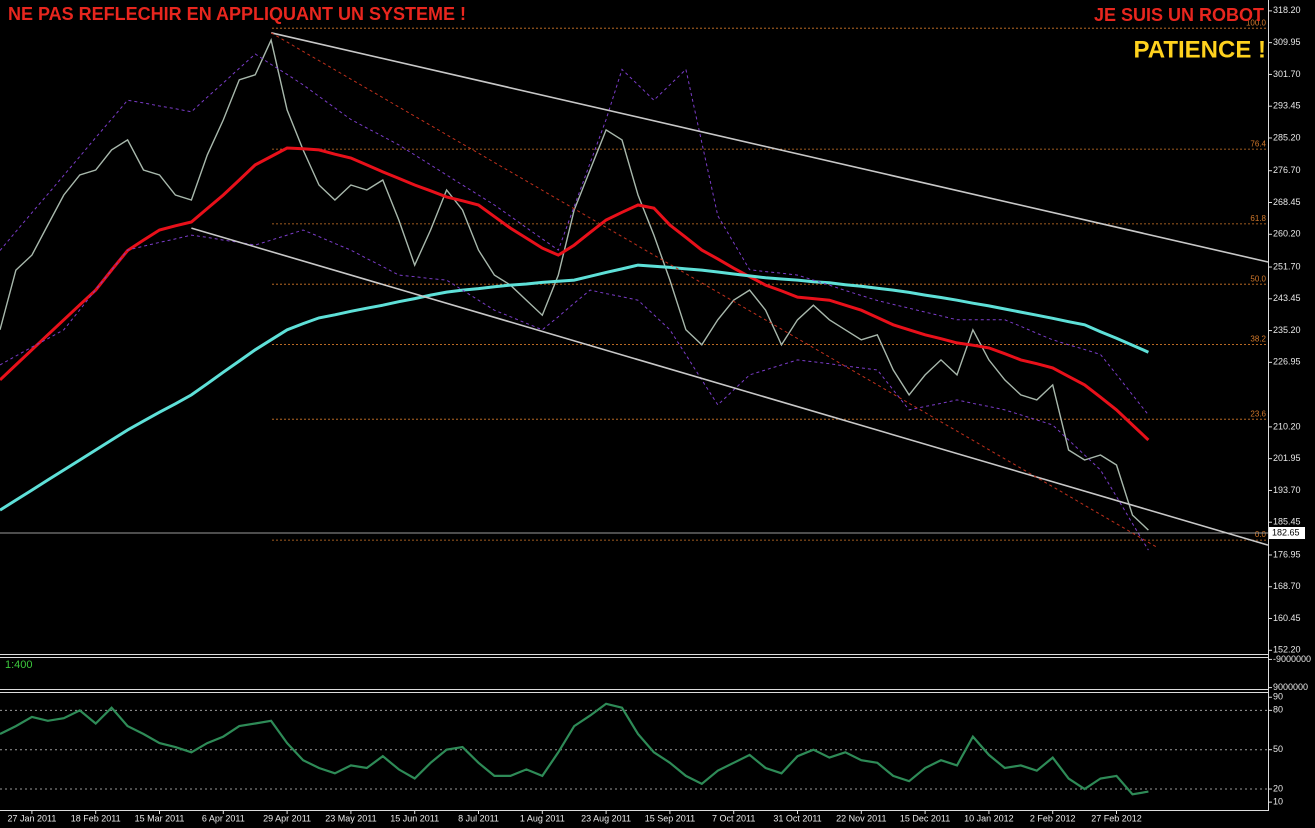  What do you see at coordinates (797, 818) in the screenshot?
I see `x-tick-label: 31 Oct 2011` at bounding box center [797, 818].